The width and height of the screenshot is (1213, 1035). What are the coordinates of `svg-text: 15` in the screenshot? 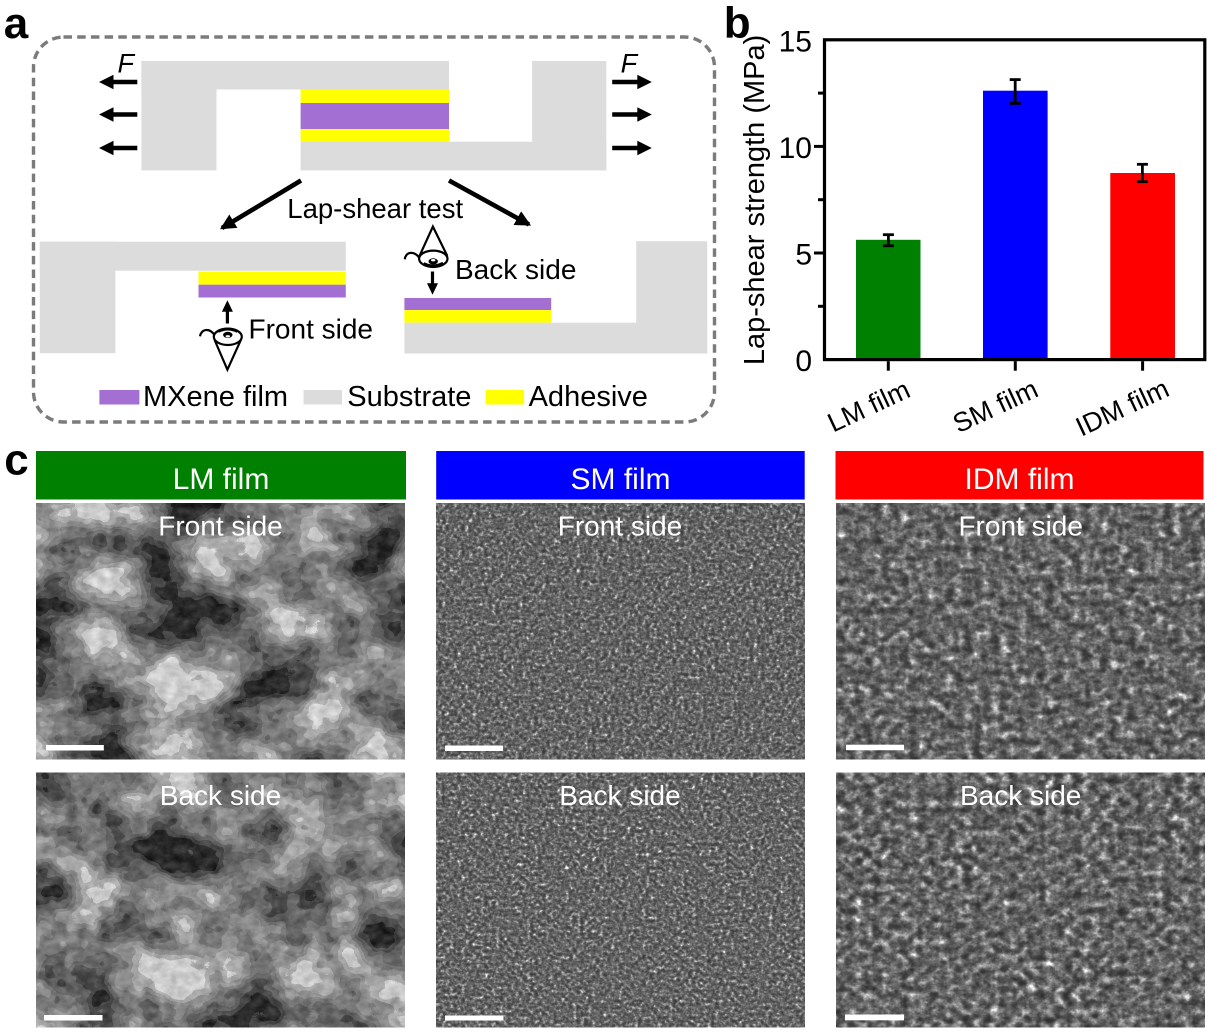 It's located at (795, 41).